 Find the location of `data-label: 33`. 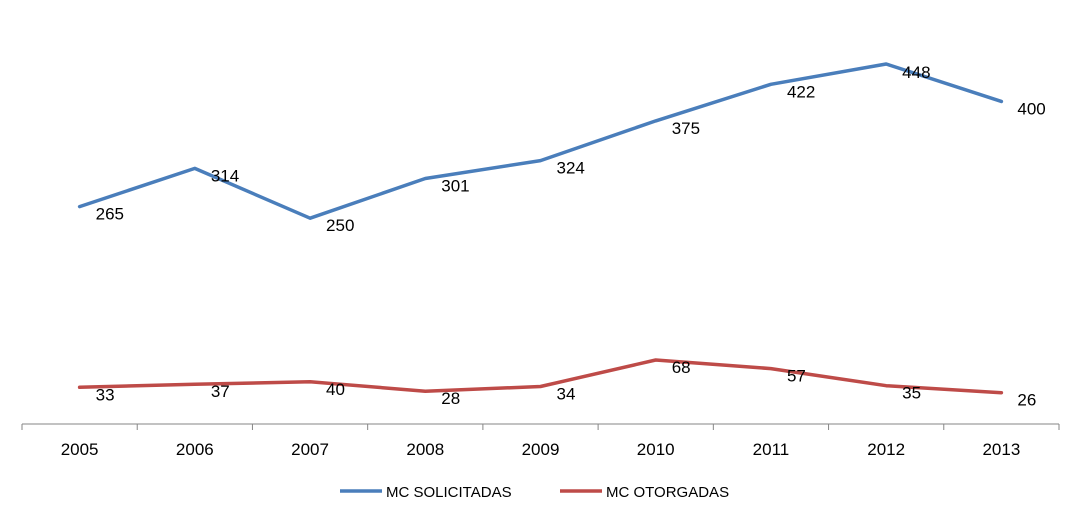

data-label: 33 is located at coordinates (105, 394).